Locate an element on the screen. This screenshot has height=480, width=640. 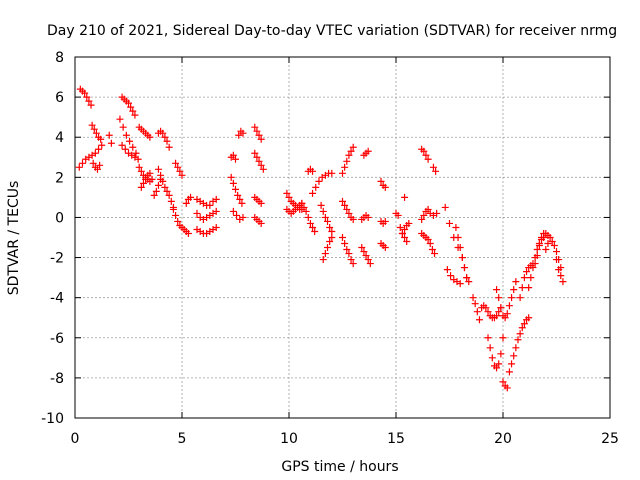
series-t12 is located at coordinates (163, 139).